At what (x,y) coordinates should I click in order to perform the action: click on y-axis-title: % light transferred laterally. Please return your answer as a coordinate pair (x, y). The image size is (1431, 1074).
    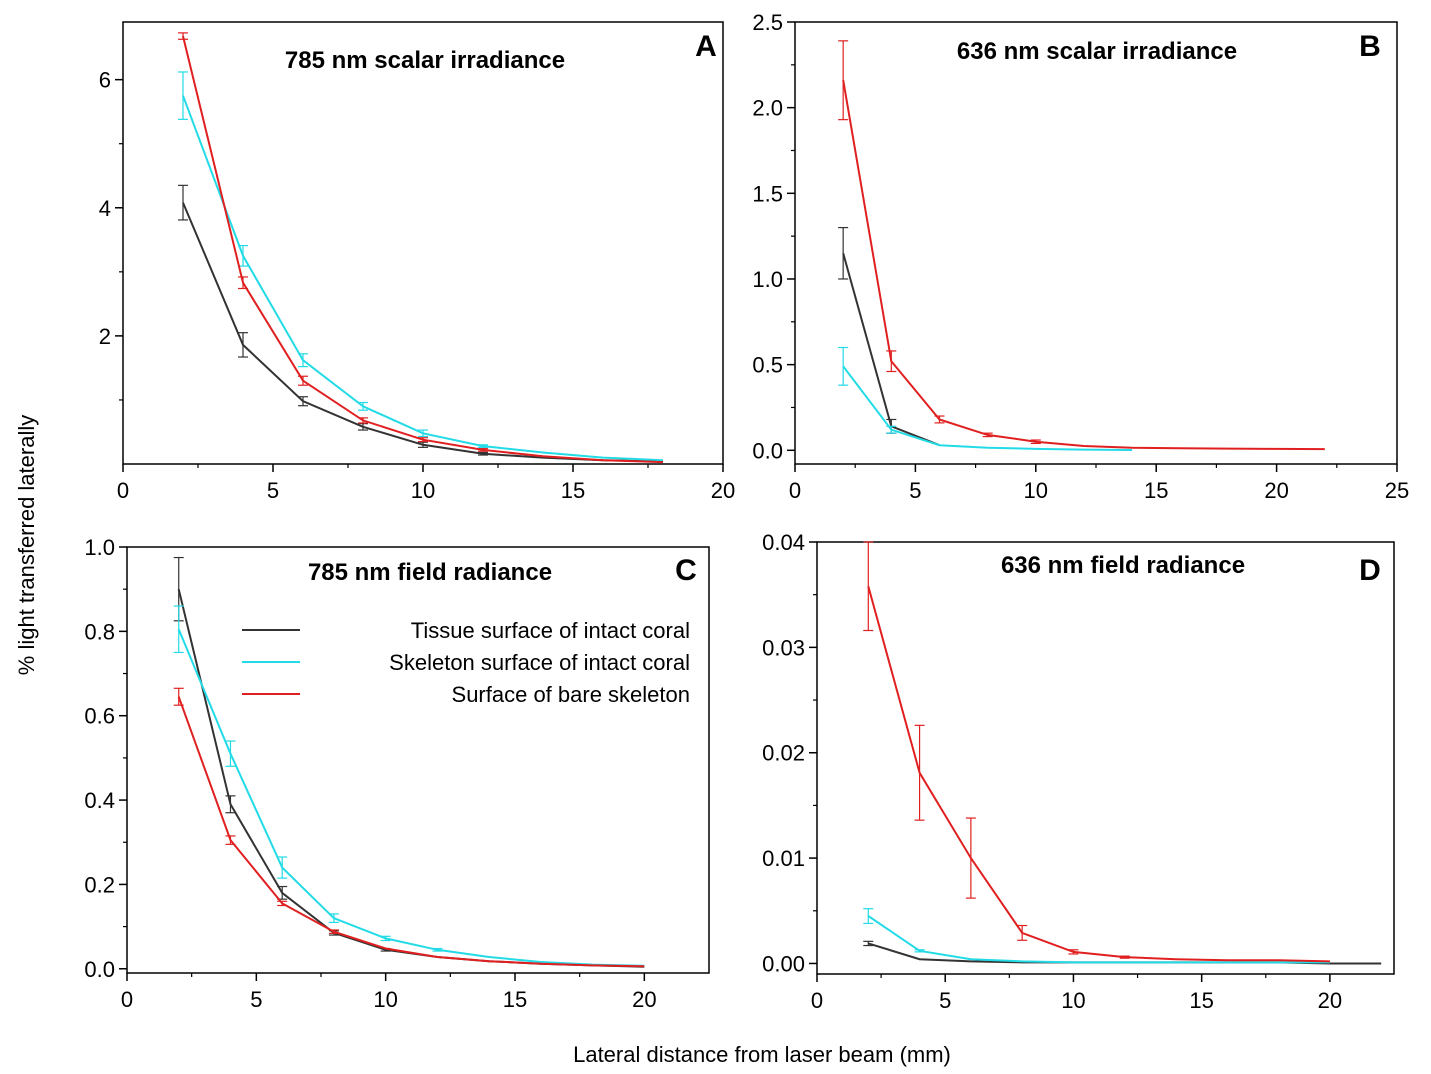
    Looking at the image, I should click on (26, 545).